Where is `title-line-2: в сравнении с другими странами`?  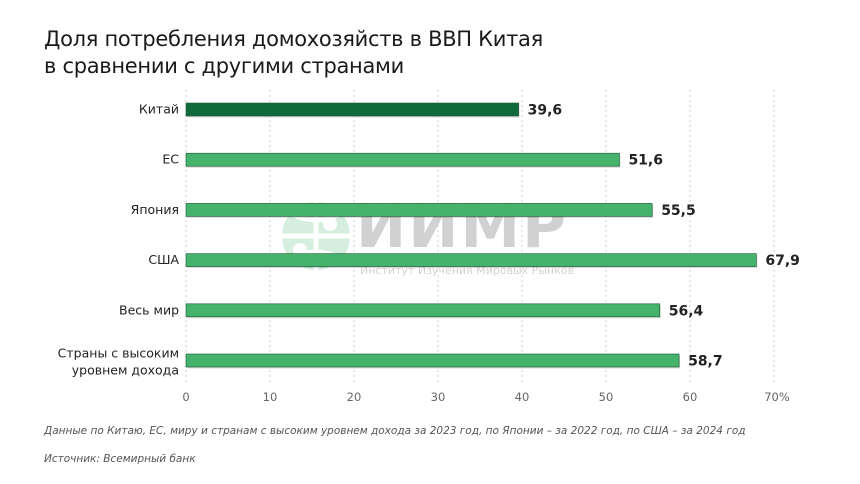
title-line-2: в сравнении с другими странами is located at coordinates (224, 66).